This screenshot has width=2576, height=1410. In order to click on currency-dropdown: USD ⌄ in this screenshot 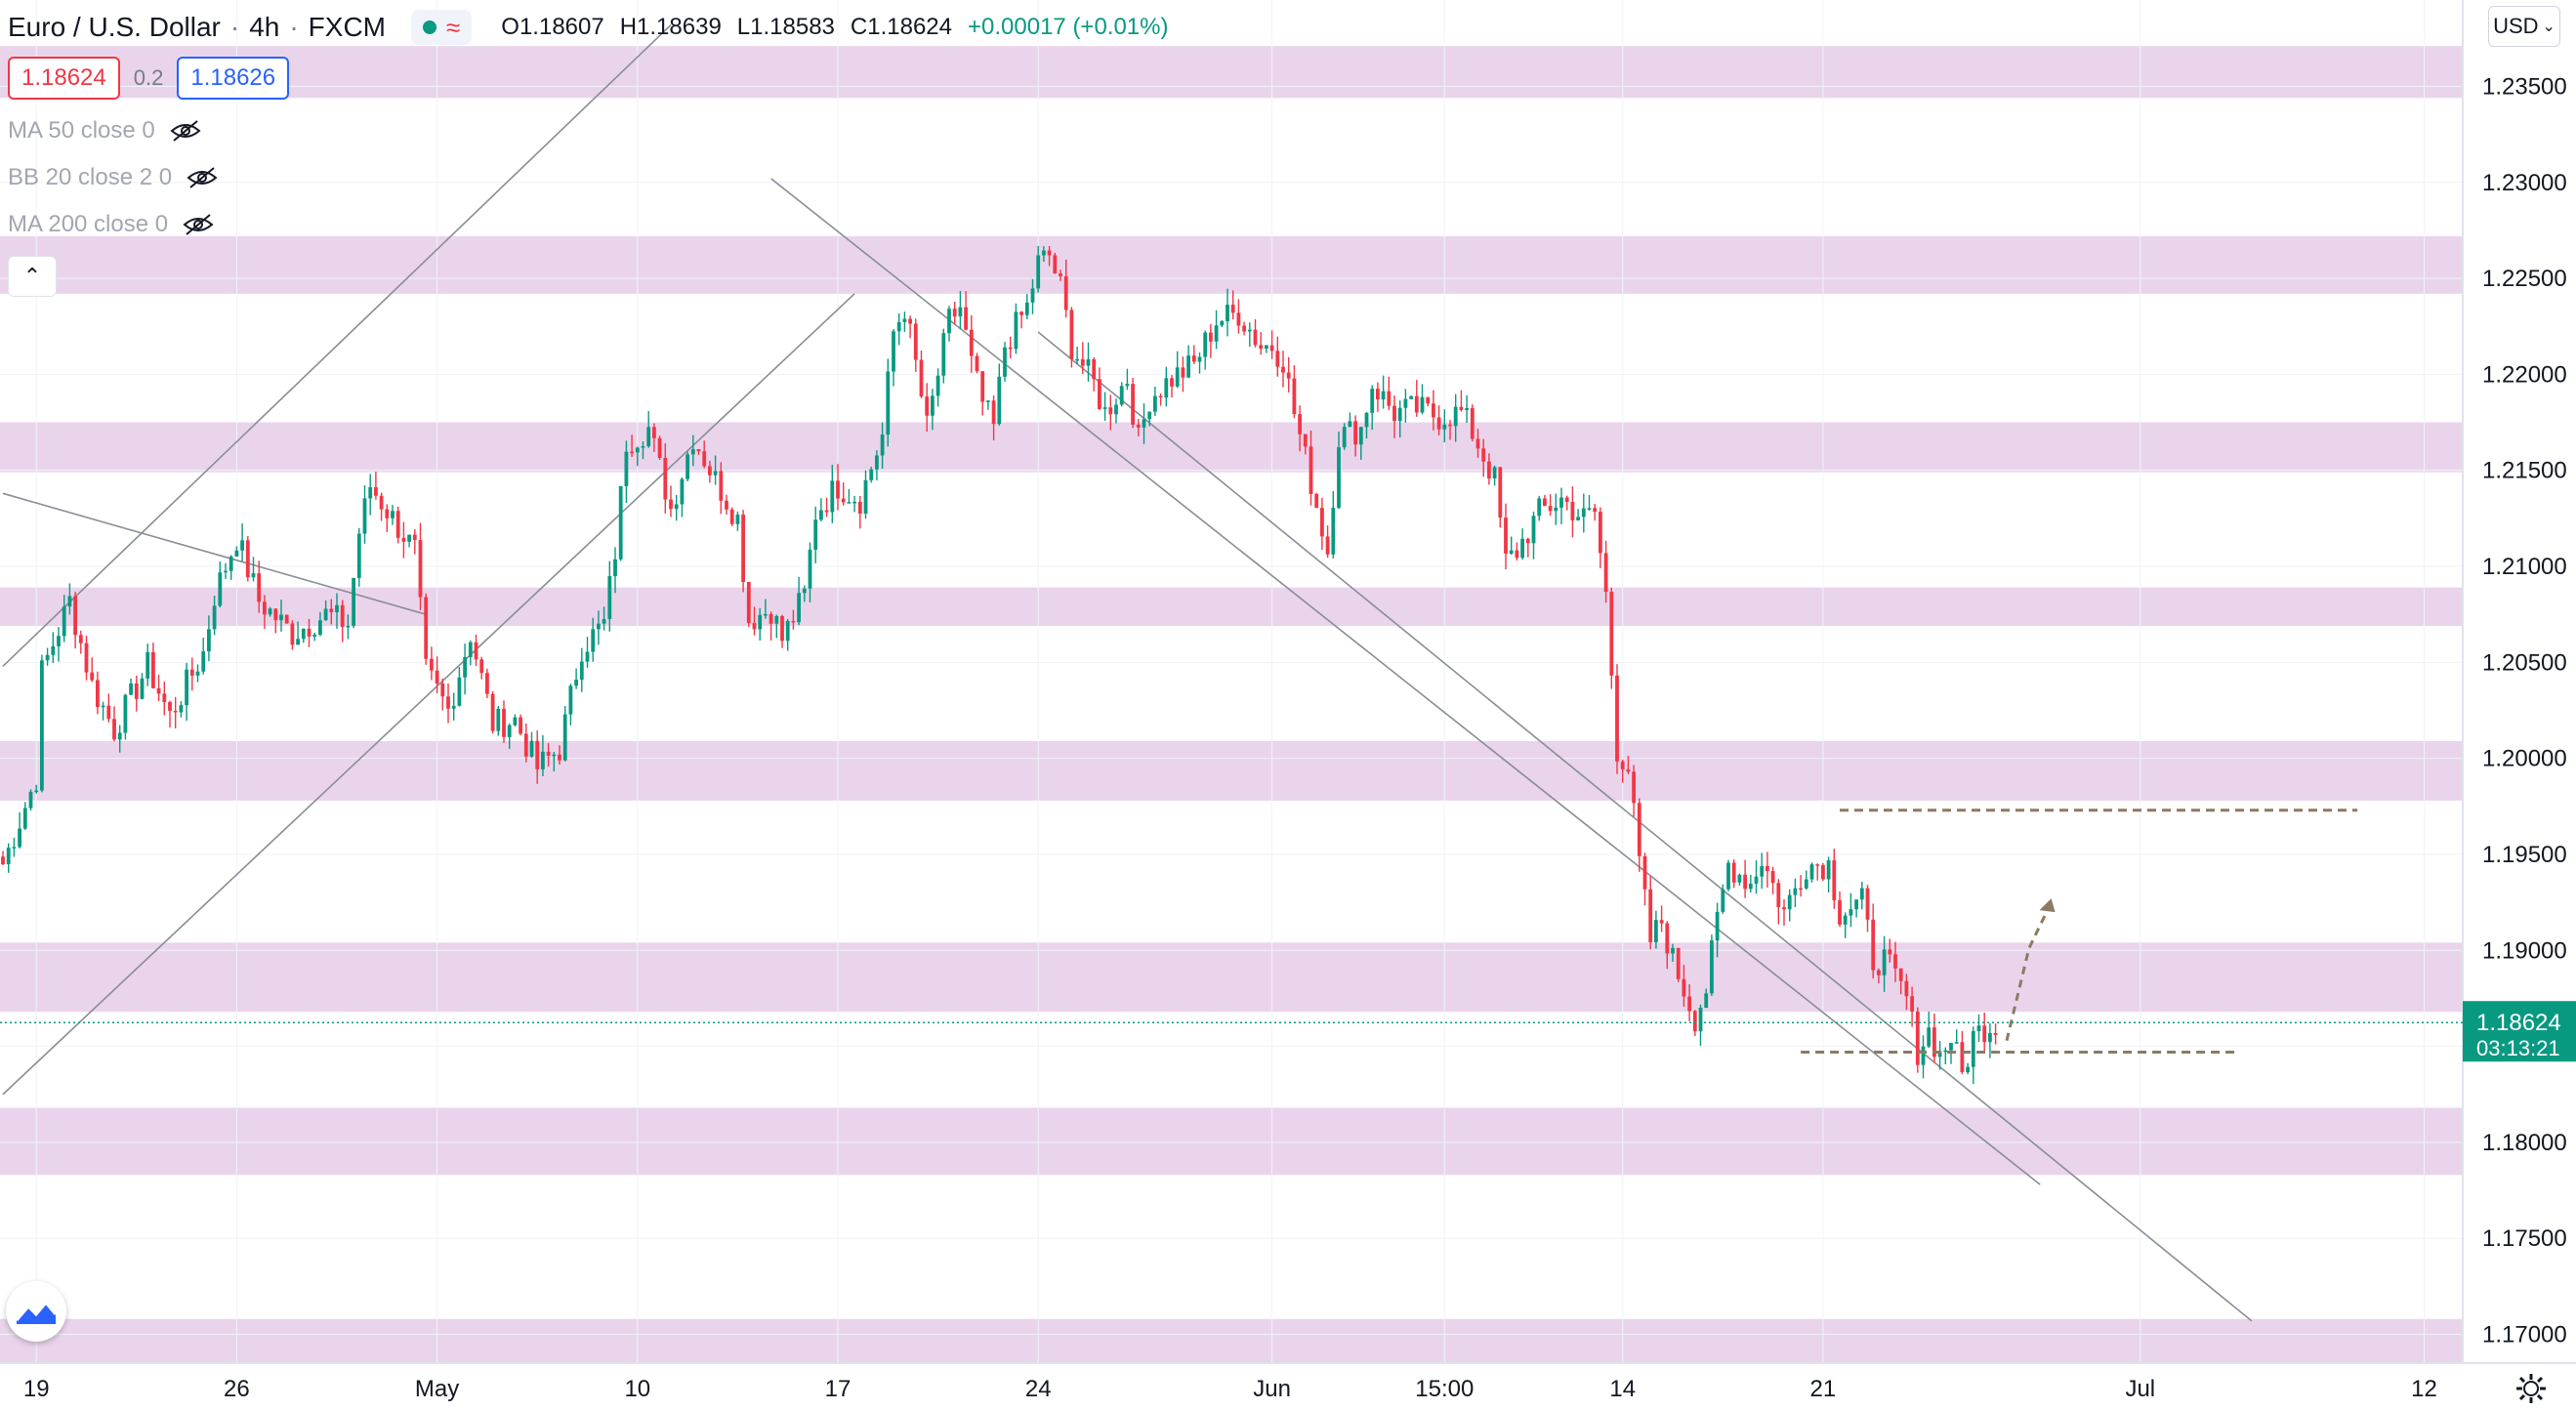, I will do `click(2524, 26)`.